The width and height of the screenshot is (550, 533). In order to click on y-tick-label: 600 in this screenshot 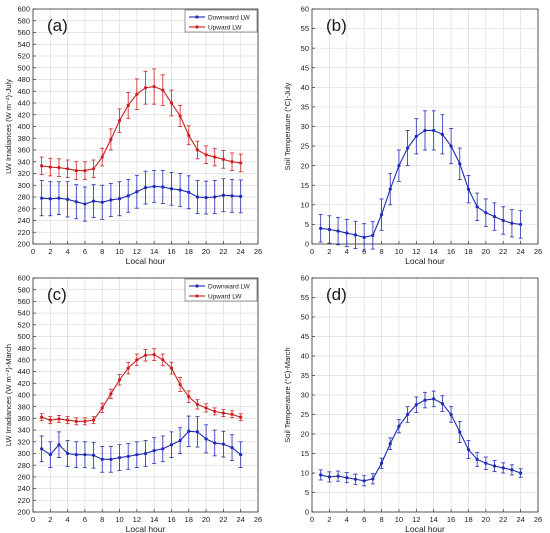, I will do `click(23, 9)`.